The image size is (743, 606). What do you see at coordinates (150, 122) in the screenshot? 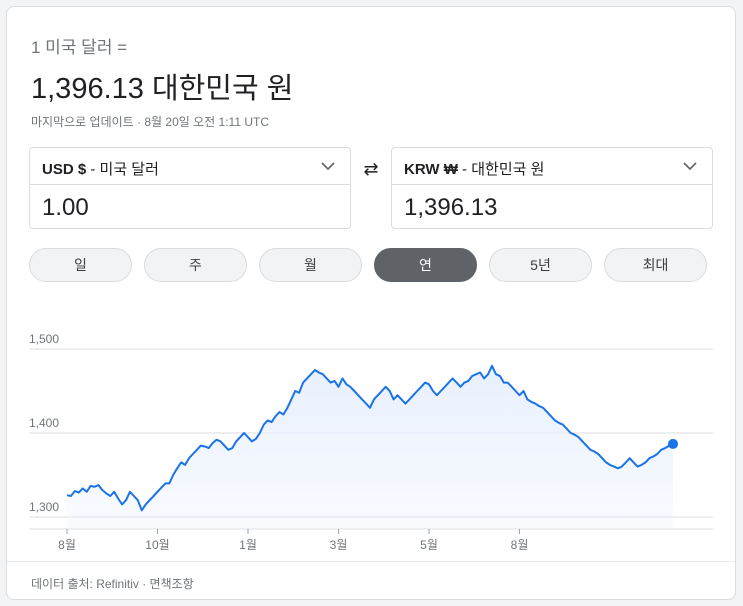
I see `last-updated-text: 마지막으로 업데이트 · 8월 20일 오전 1:11 UTC` at bounding box center [150, 122].